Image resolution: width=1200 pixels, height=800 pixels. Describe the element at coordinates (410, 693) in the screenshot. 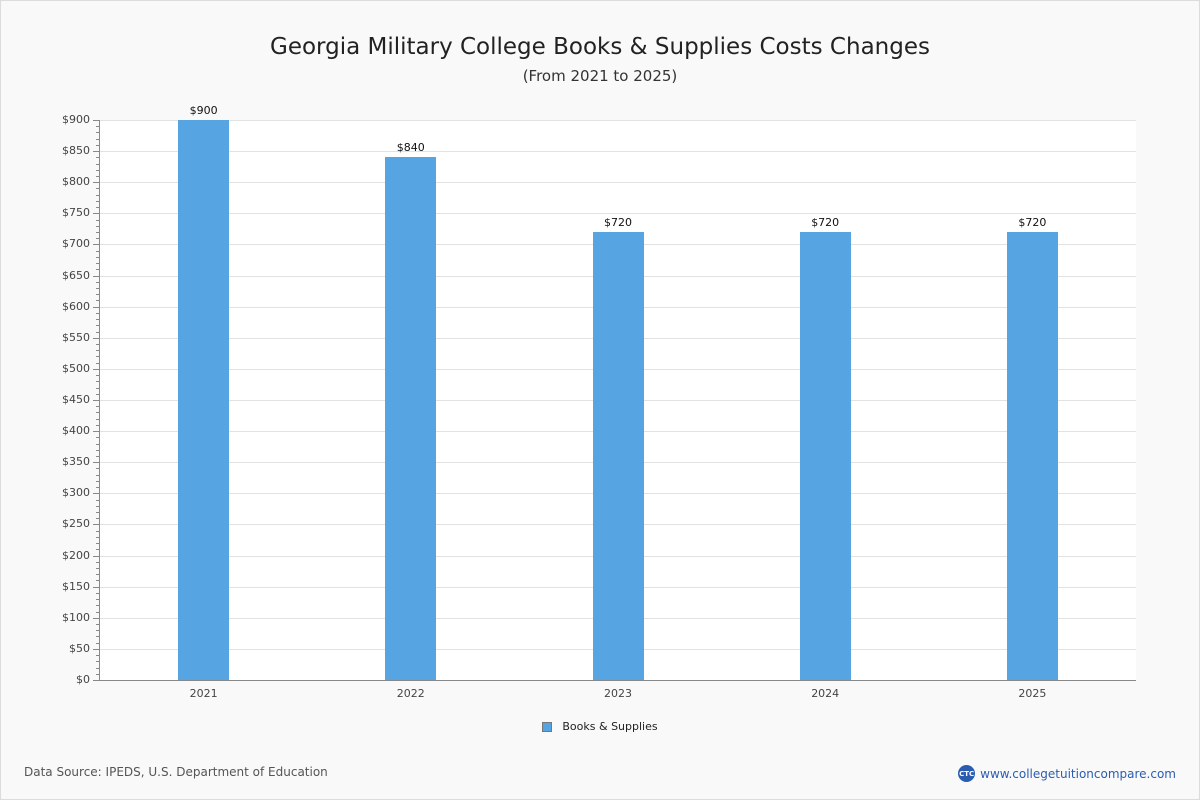

I see `x-tick-label: 2022` at that location.